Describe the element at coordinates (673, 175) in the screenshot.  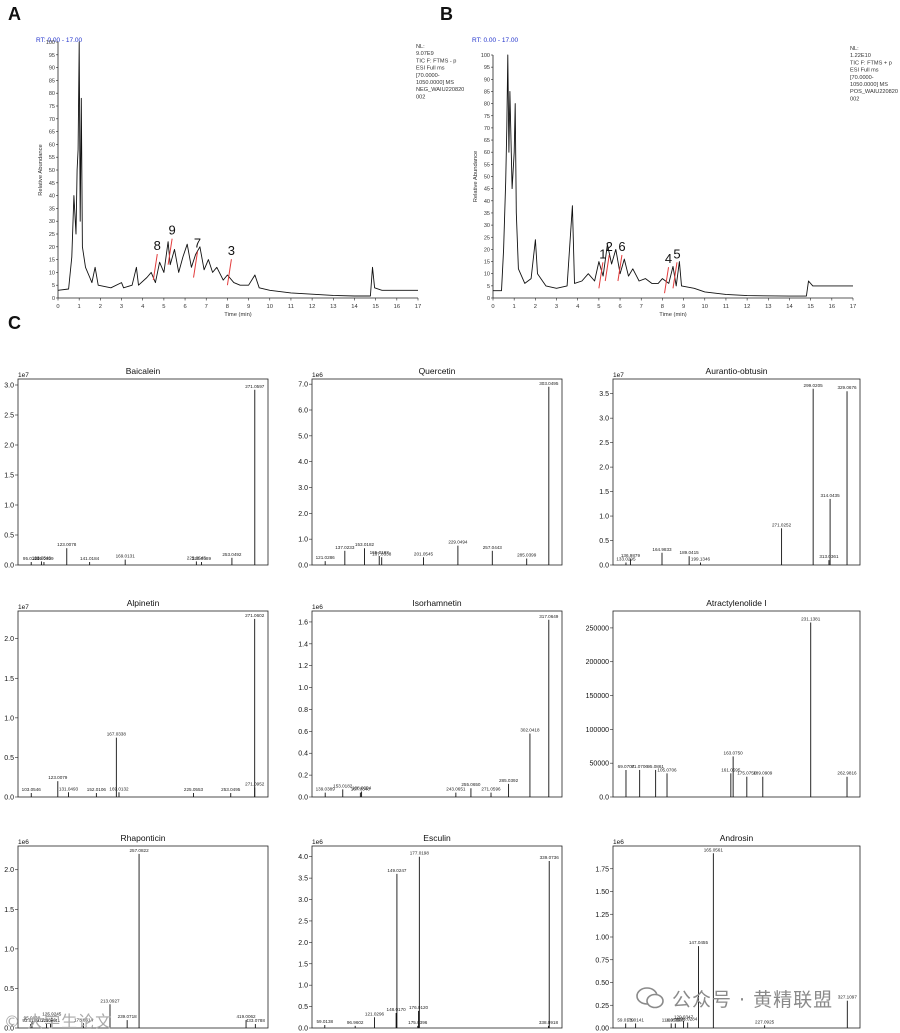
I see `tic-trace` at that location.